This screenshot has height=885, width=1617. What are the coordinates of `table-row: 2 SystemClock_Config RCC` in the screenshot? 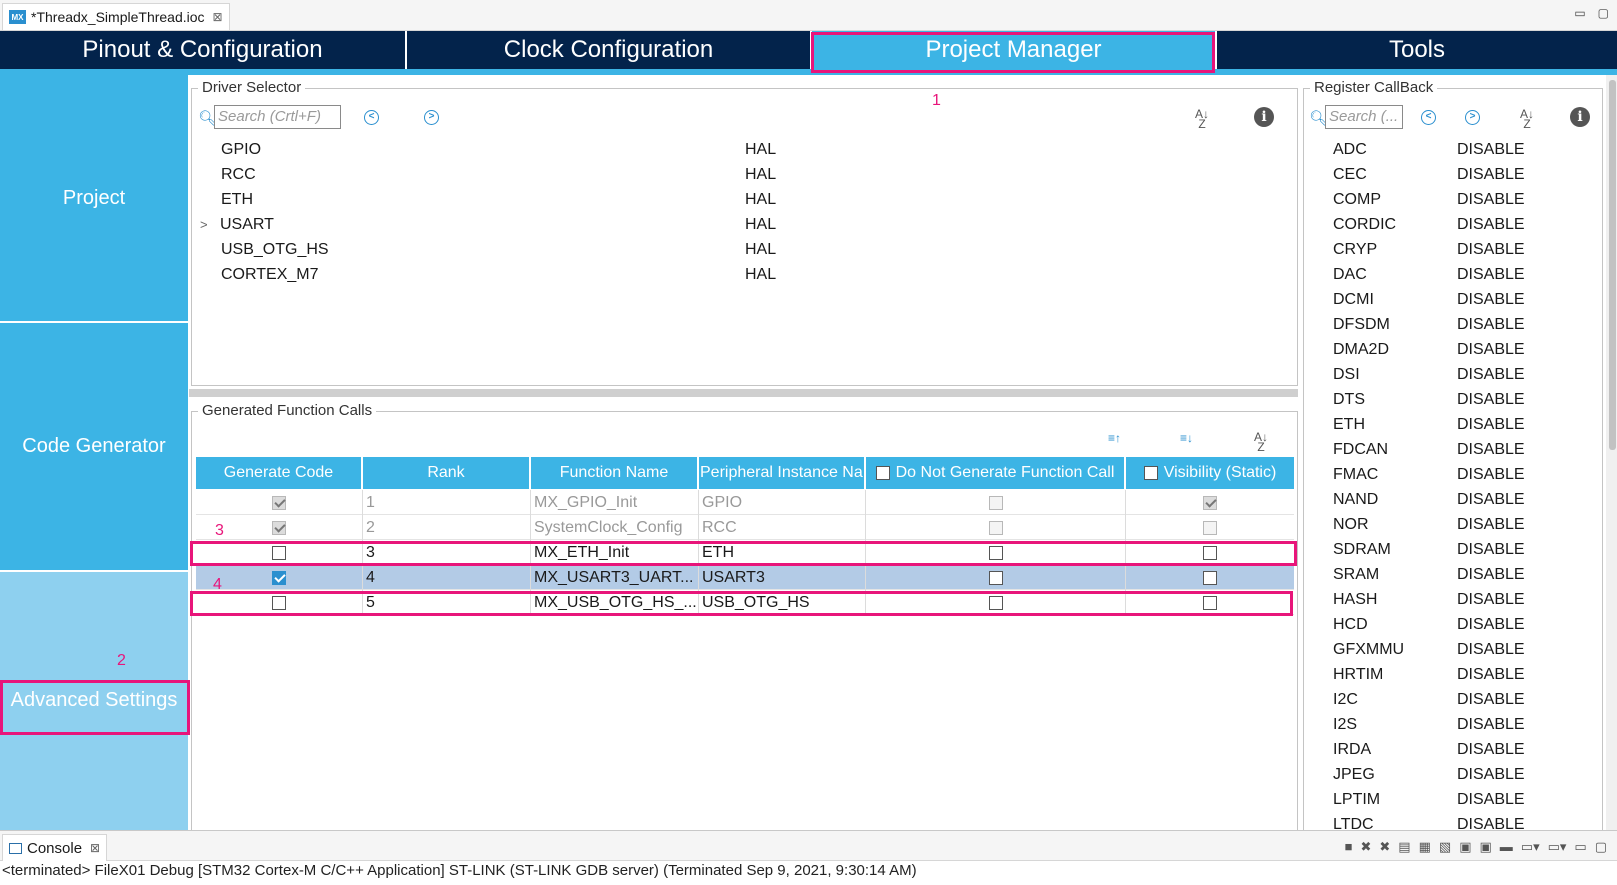 It's located at (745, 527).